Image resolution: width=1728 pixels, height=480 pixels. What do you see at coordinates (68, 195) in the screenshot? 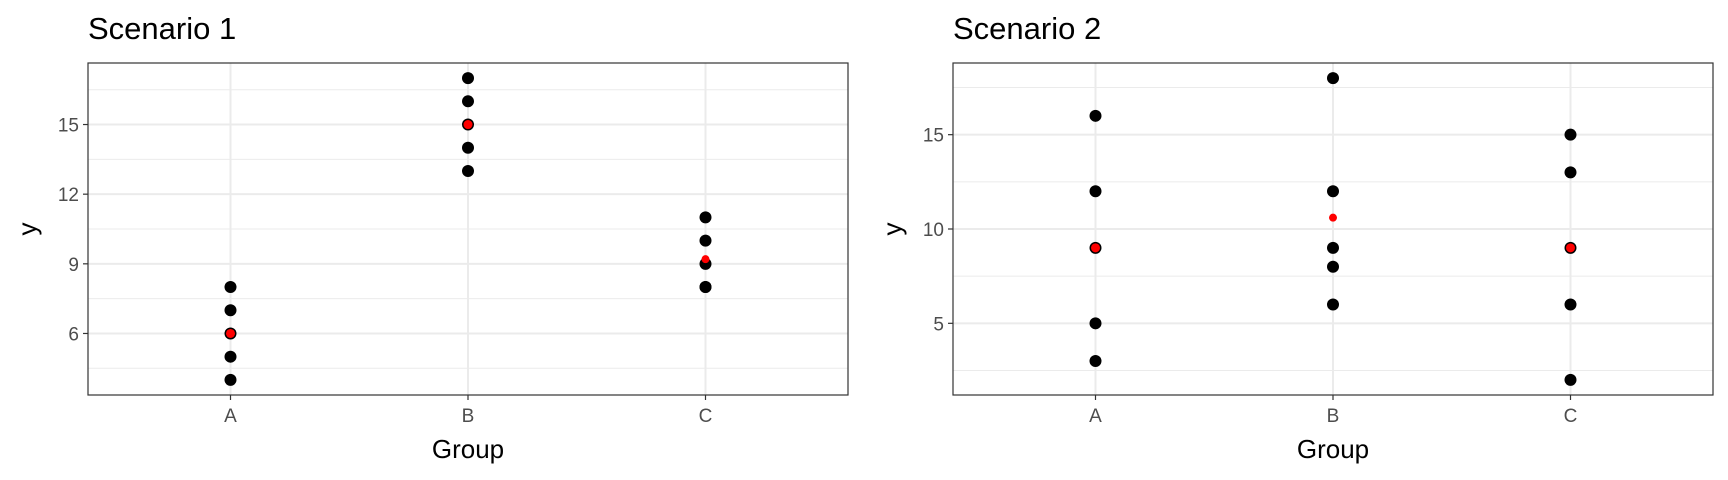
I see `y-tick-label: 12` at bounding box center [68, 195].